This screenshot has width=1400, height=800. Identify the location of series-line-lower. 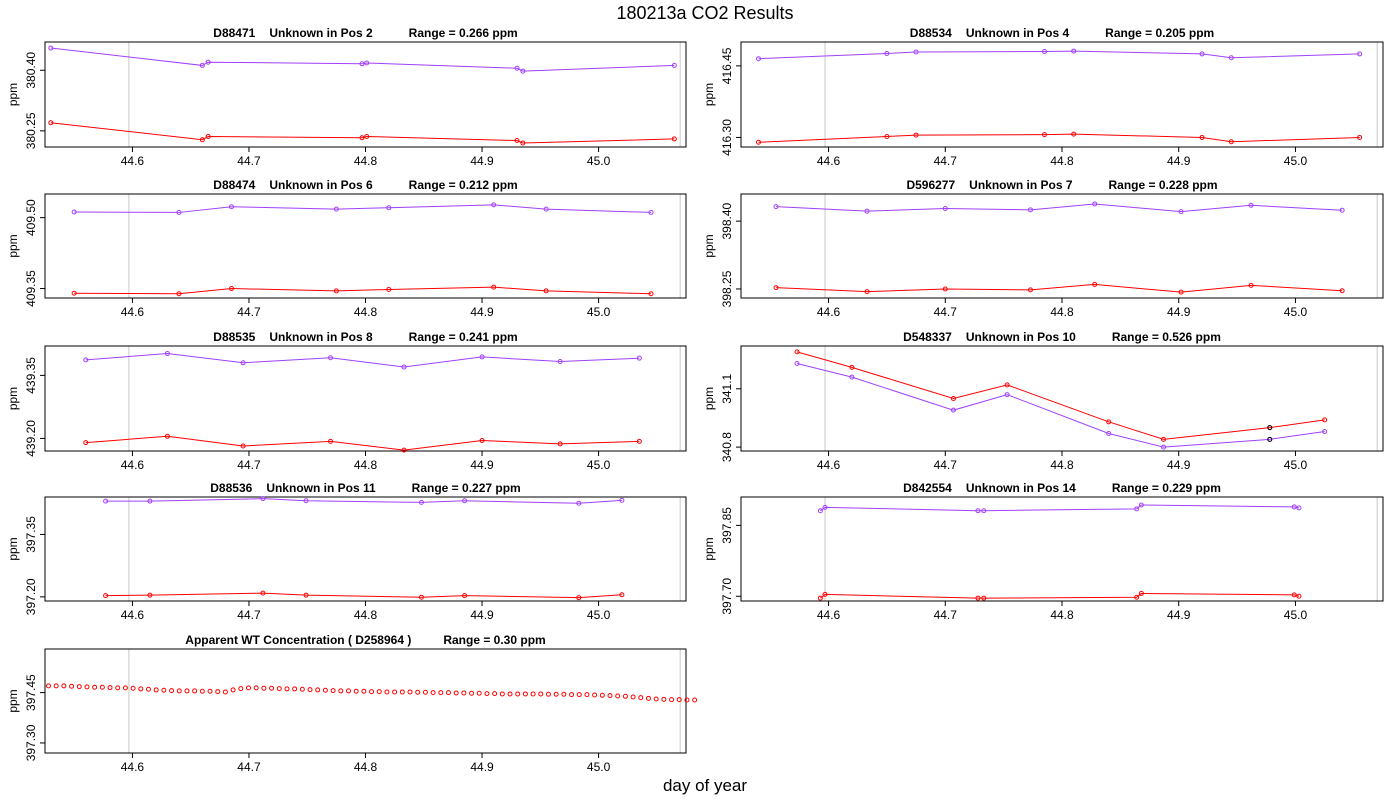
(362, 443).